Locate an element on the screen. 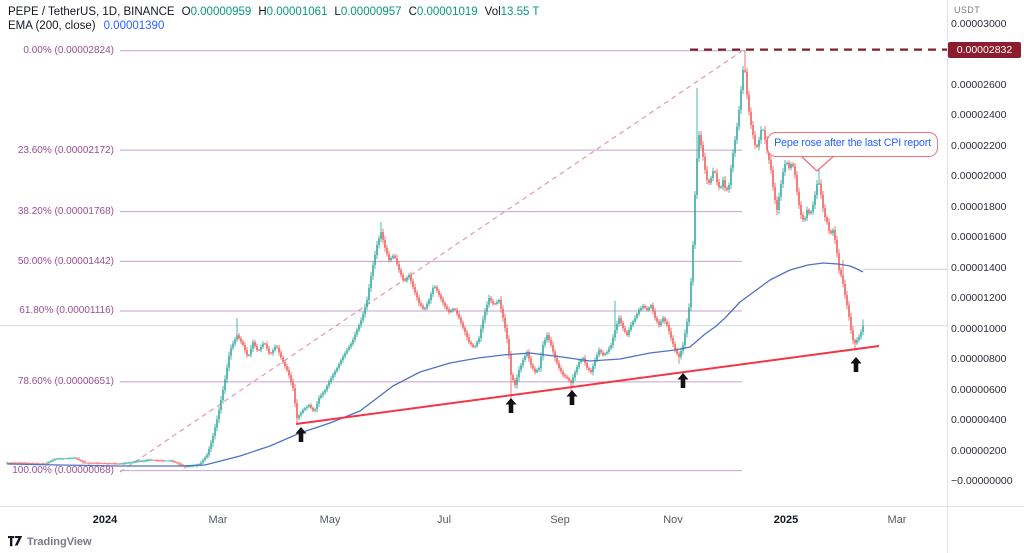  price-axis-label: −0.00000000 is located at coordinates (982, 481).